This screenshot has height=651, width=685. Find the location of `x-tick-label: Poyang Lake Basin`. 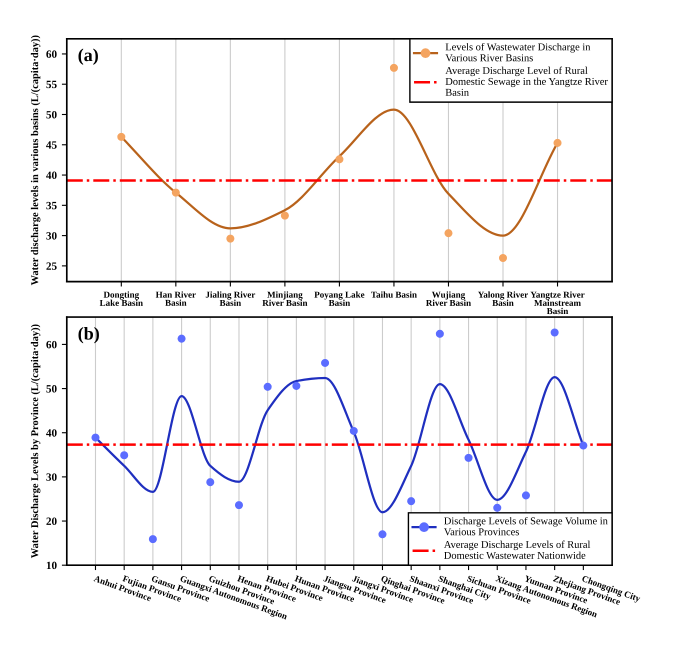

x-tick-label: Poyang Lake Basin is located at coordinates (339, 298).